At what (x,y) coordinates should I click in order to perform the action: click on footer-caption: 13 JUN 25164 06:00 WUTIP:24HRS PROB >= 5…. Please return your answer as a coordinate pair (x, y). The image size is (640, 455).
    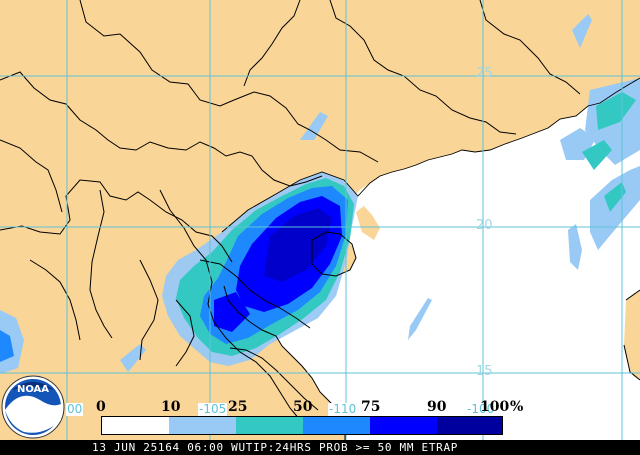
    Looking at the image, I should click on (275, 447).